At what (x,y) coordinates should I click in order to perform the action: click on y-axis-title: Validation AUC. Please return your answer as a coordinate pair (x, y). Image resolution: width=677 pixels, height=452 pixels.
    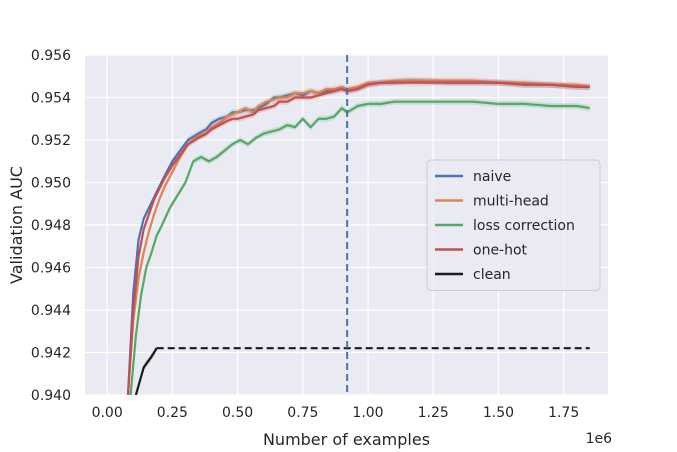
    Looking at the image, I should click on (16, 225).